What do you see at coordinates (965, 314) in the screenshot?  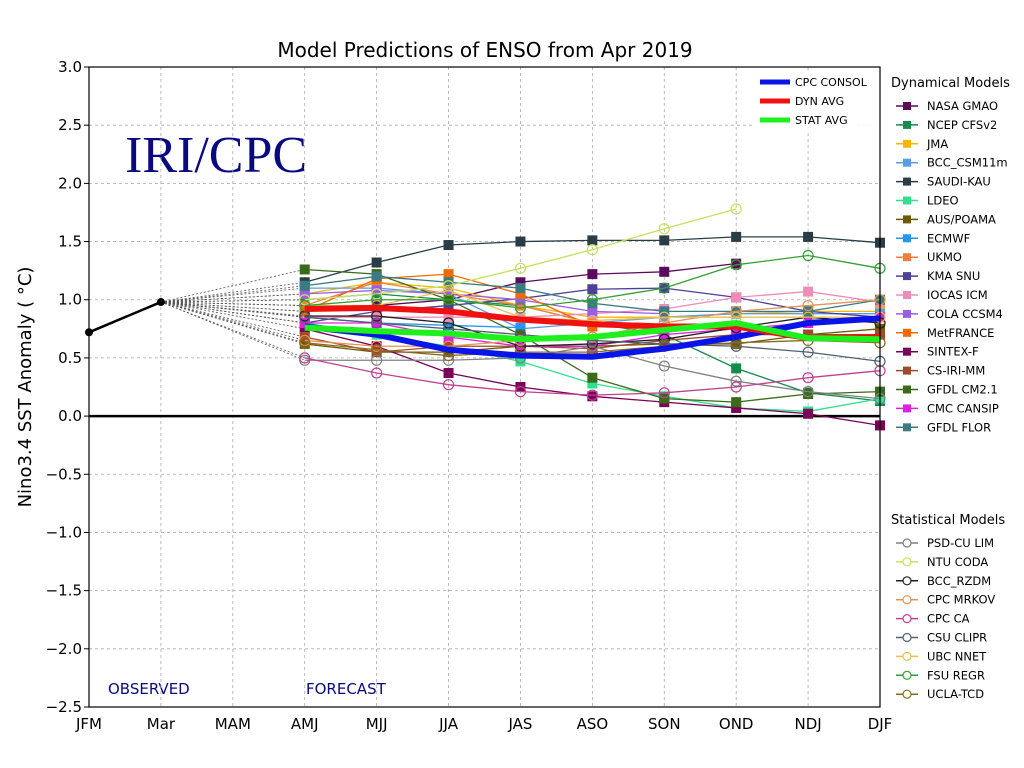 I see `legend-label: COLA CCSM4` at bounding box center [965, 314].